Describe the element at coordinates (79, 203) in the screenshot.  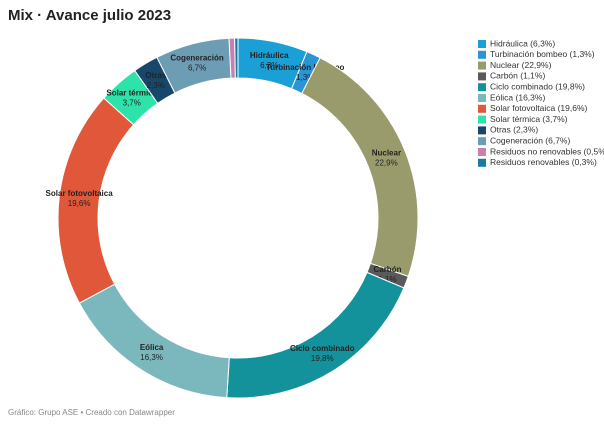
I see `slice-value: 19,6%` at that location.